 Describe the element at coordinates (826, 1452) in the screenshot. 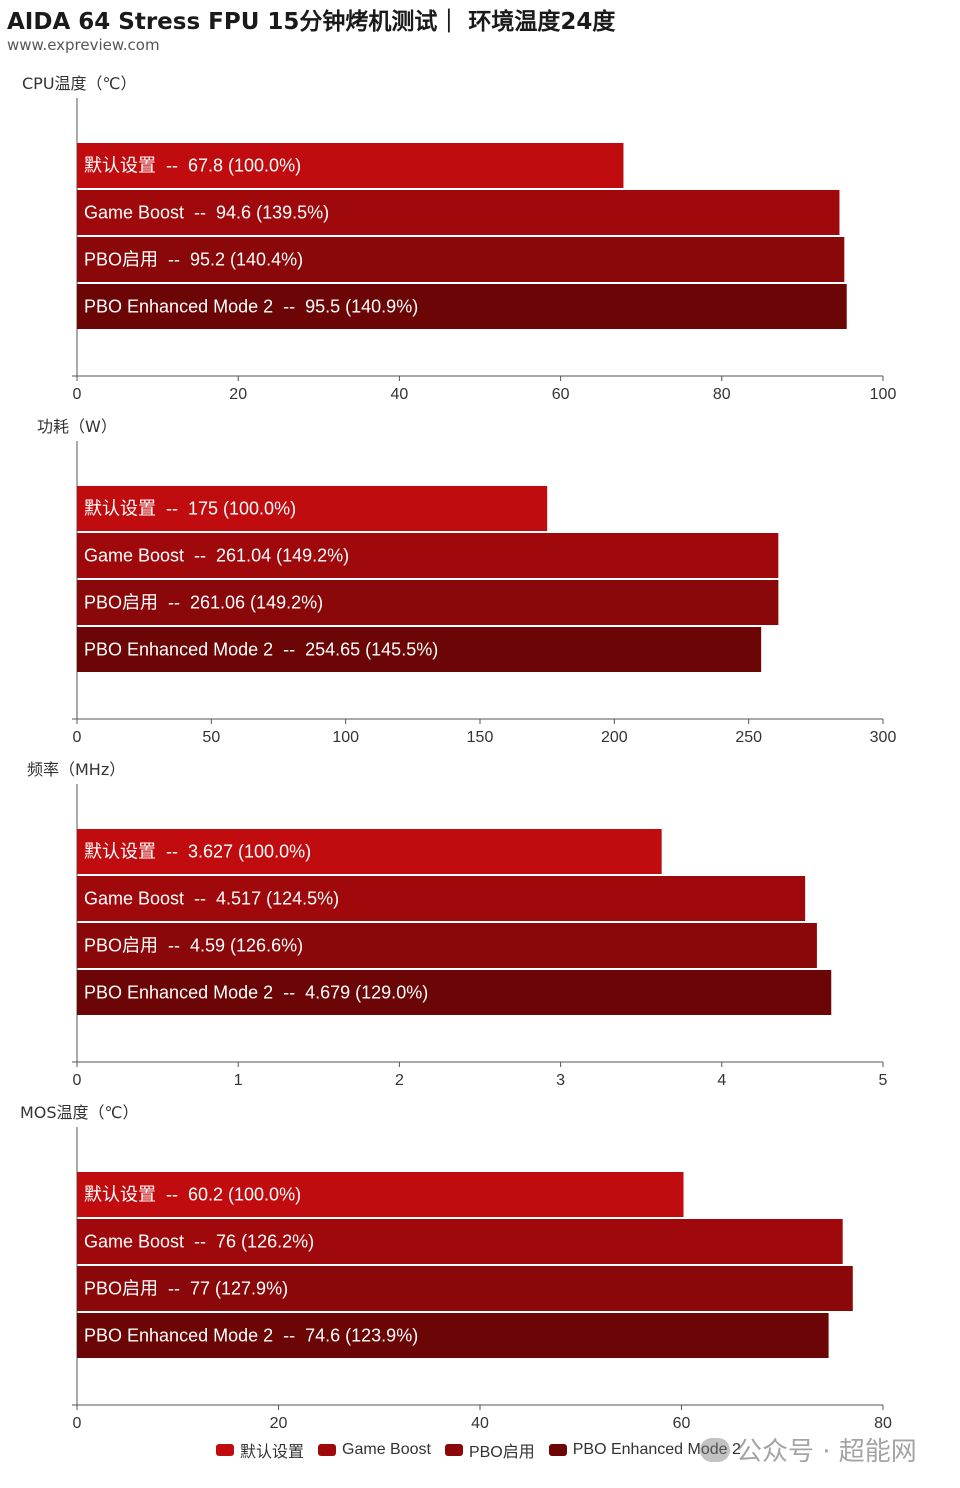

I see `watermark-text: 公众号 · 超能网` at that location.